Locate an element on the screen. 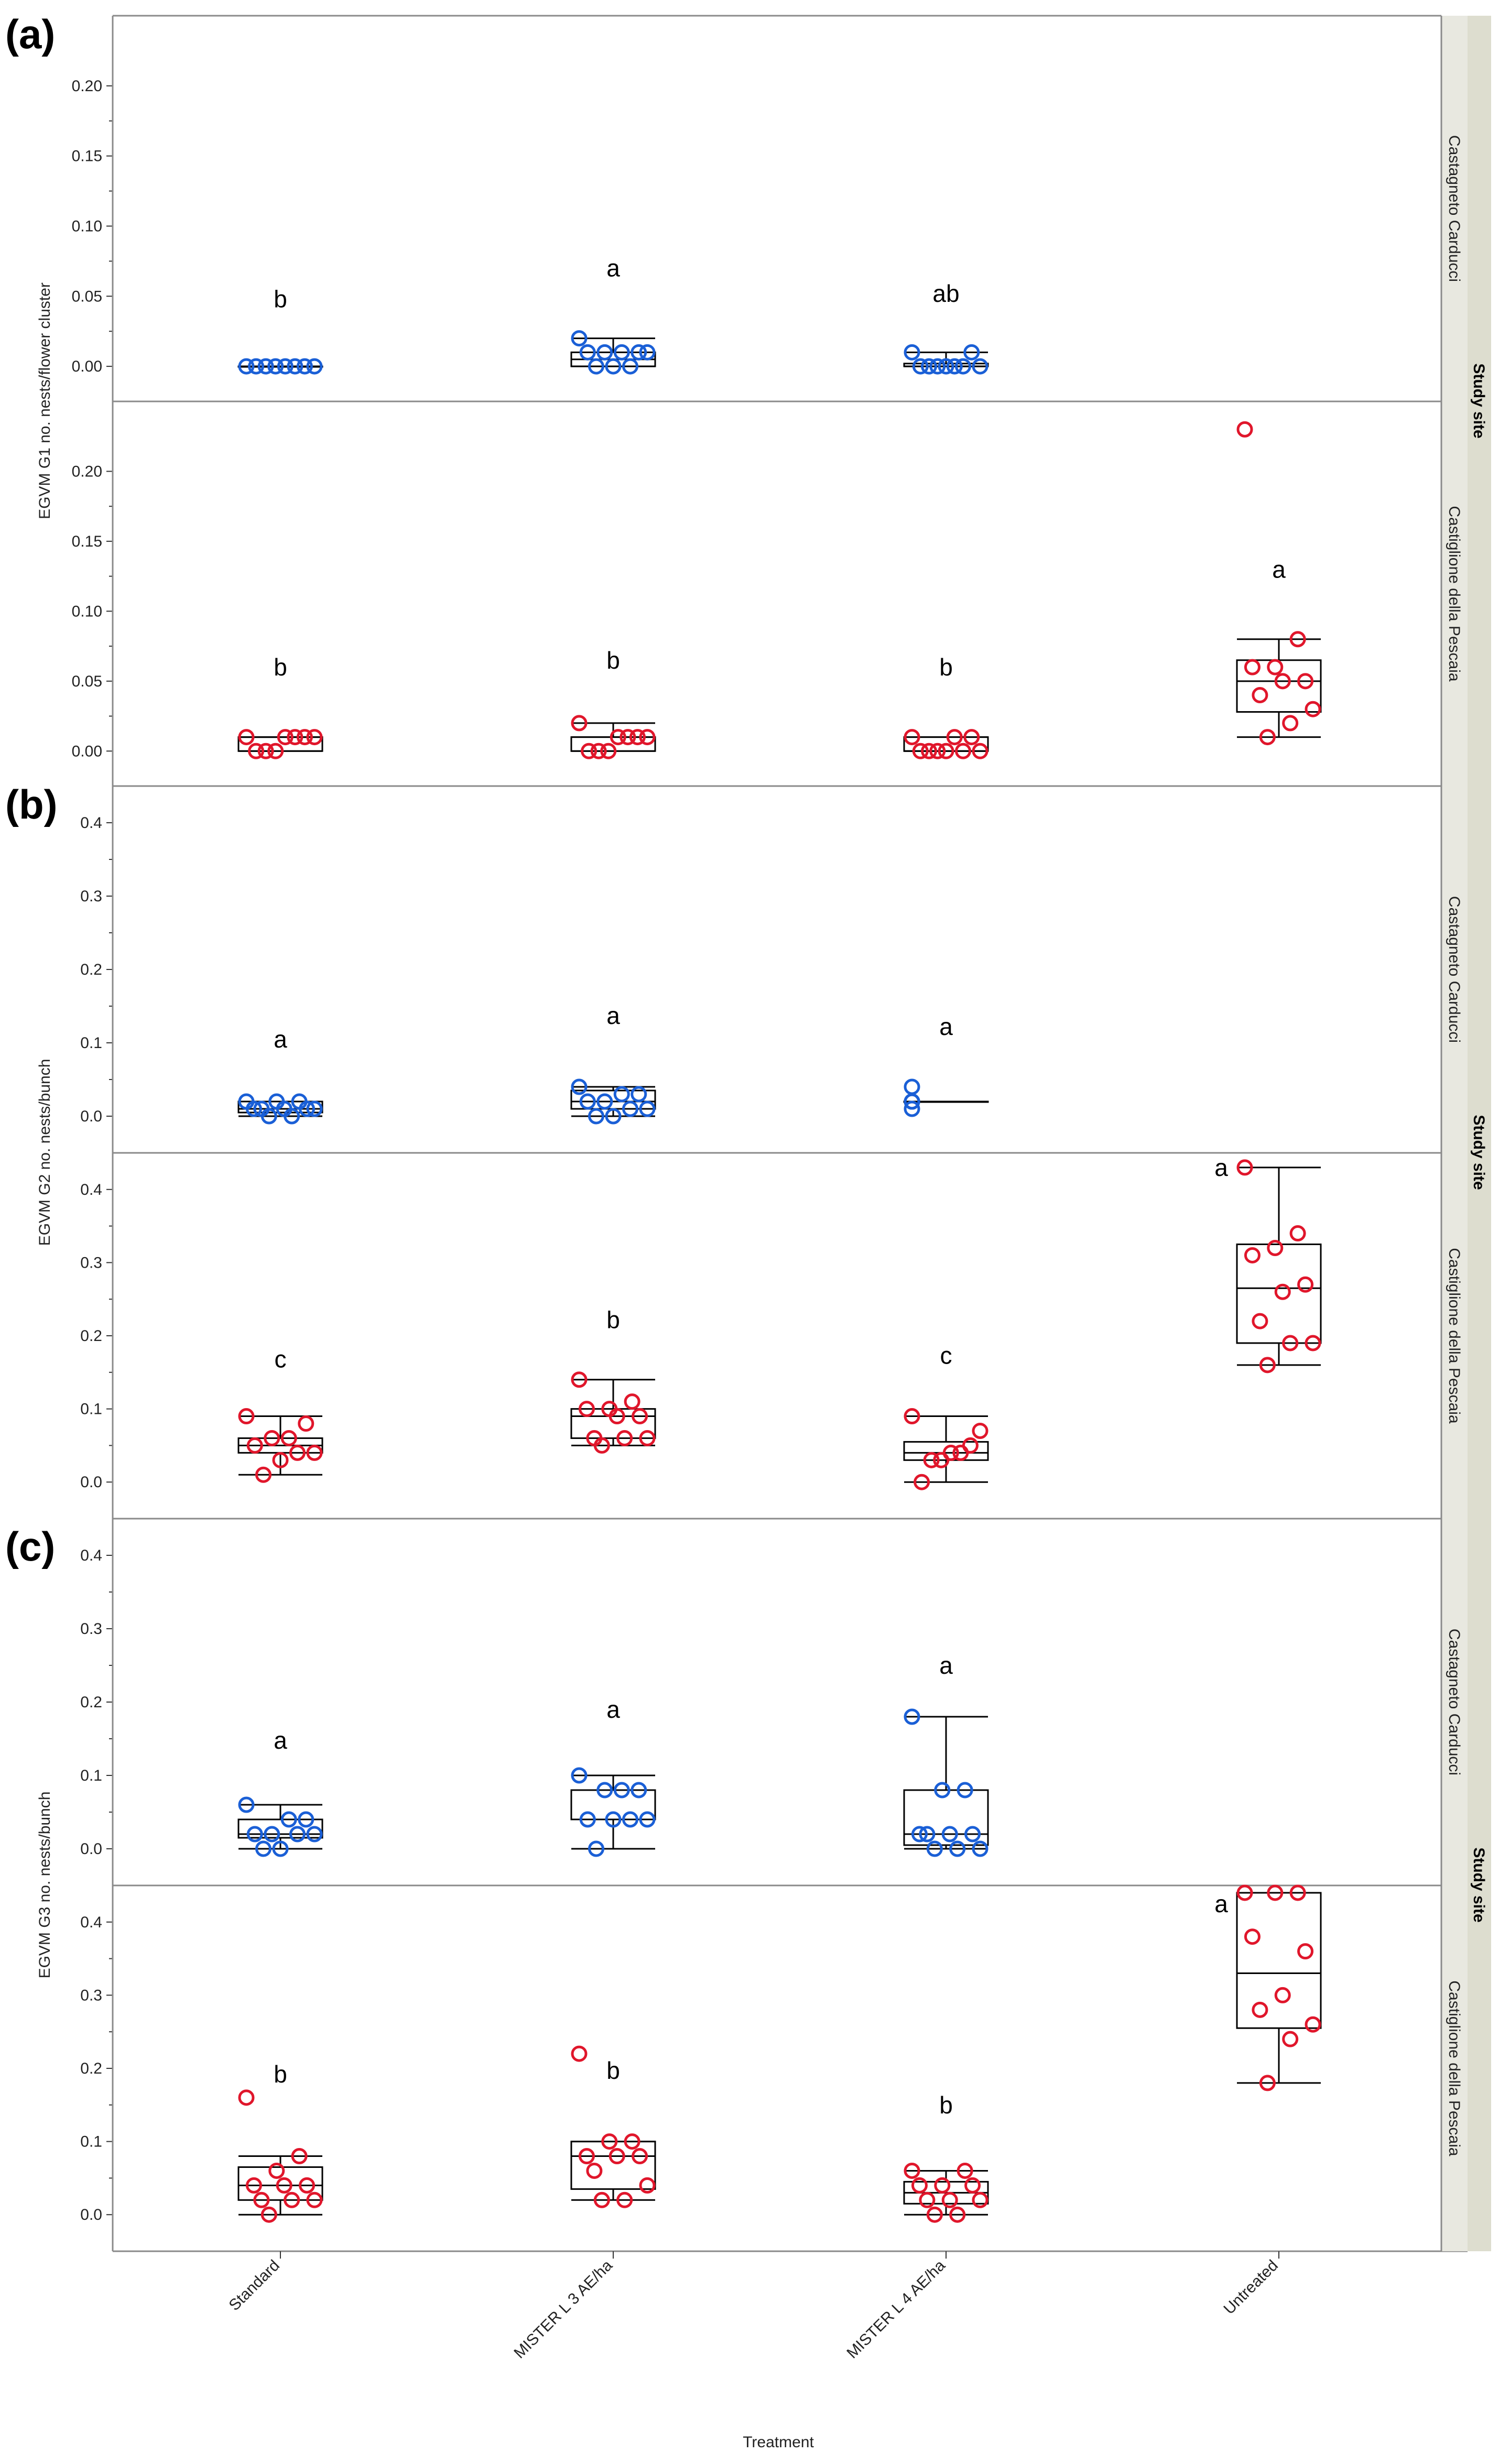  group-mister-l-3-ae-ha: b is located at coordinates (613, 1380).